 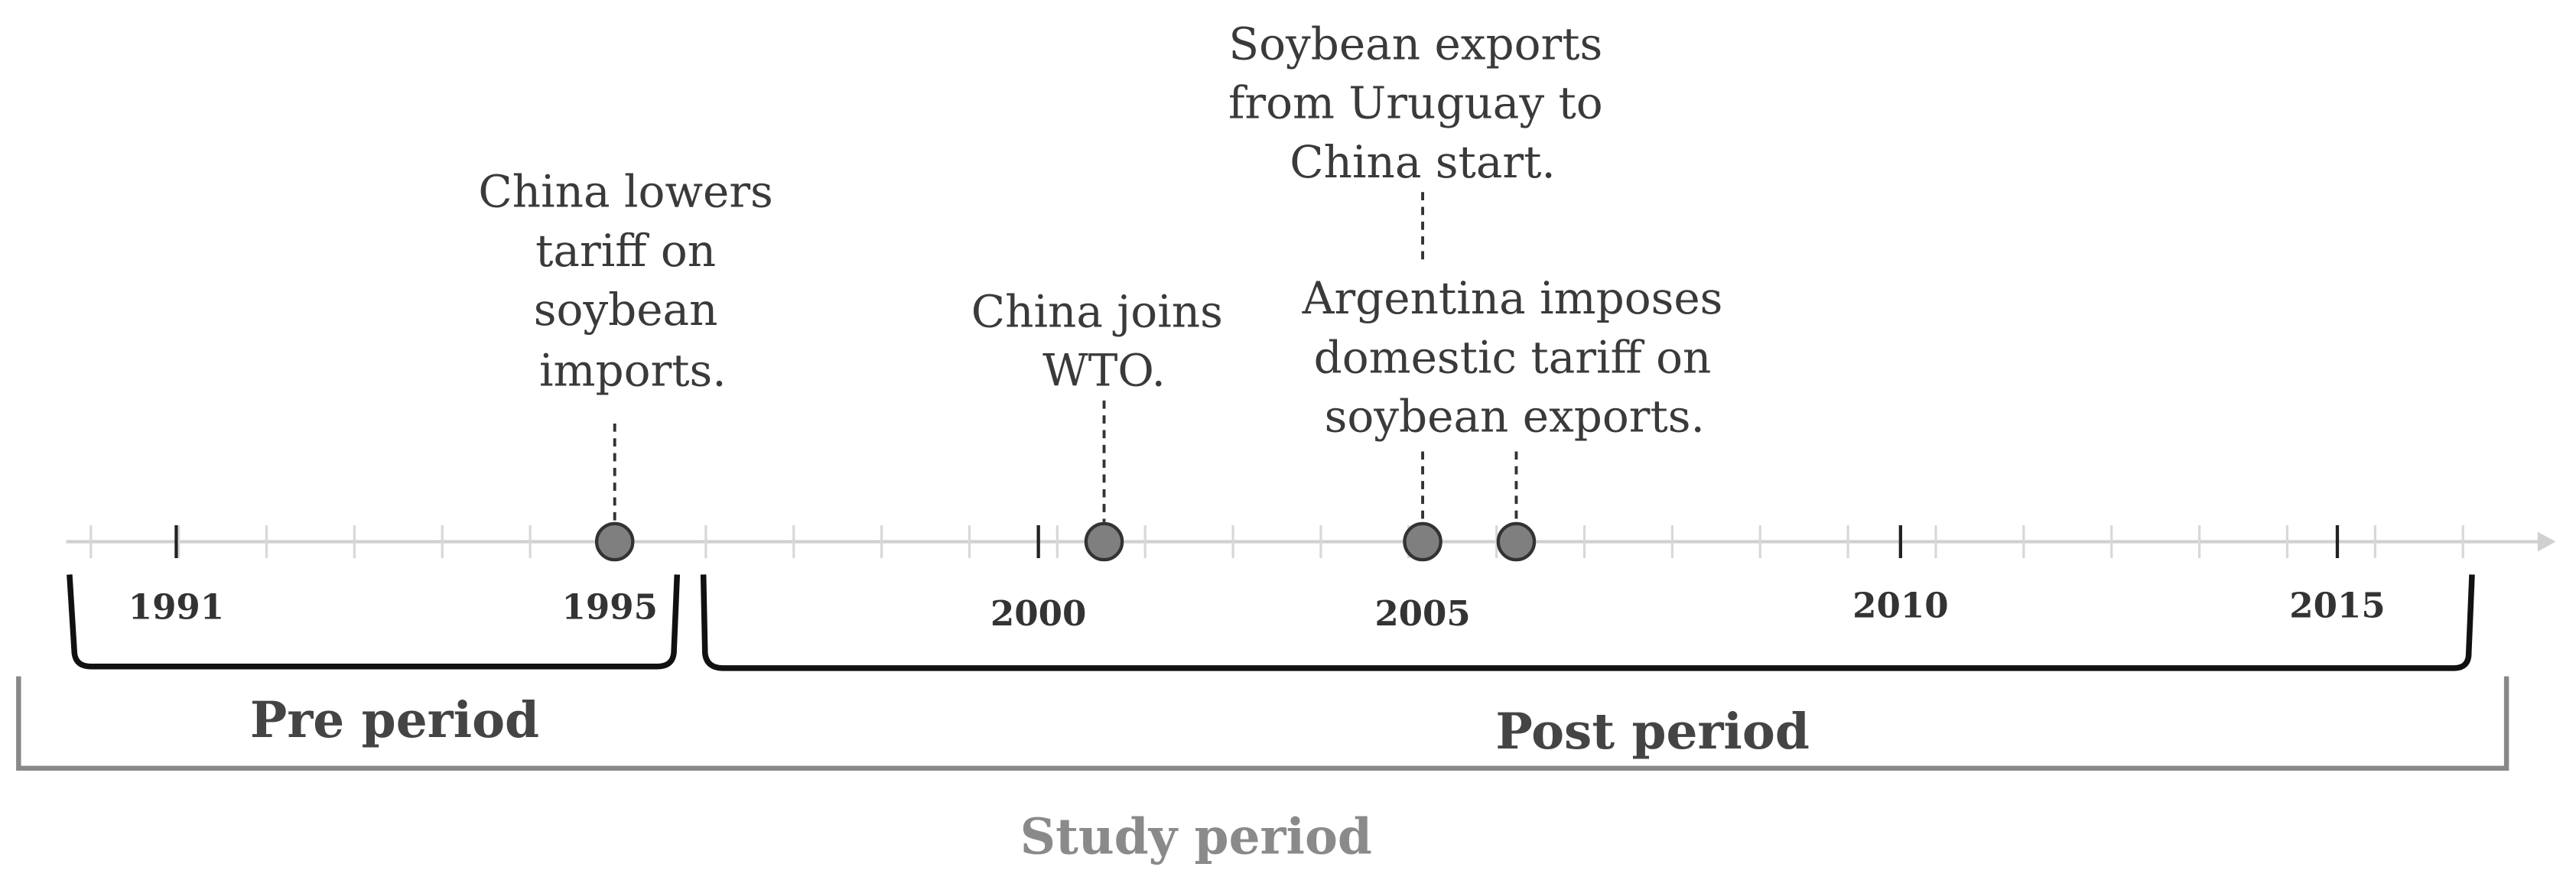 What do you see at coordinates (1587, 623) in the screenshot?
I see `post-bracket` at bounding box center [1587, 623].